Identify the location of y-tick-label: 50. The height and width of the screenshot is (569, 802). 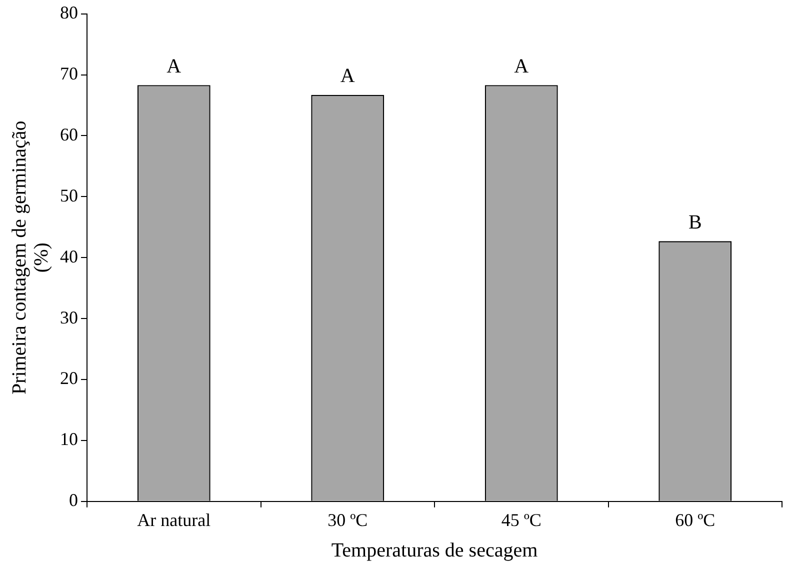
(69, 195).